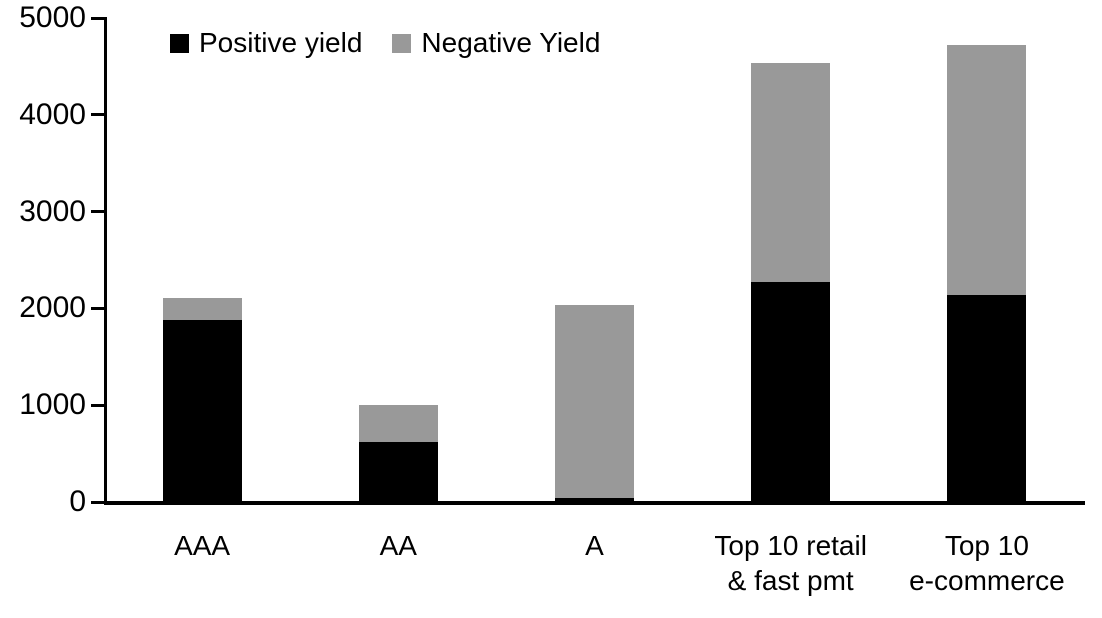 The height and width of the screenshot is (618, 1102). I want to click on bar-segment-aa-negative-yield, so click(398, 423).